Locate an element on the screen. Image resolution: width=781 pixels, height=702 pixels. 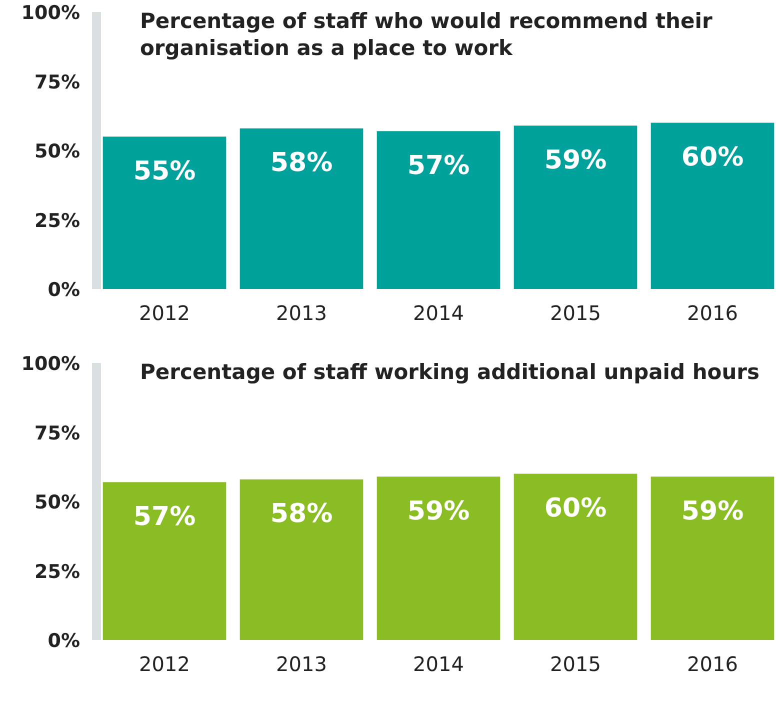
chart-title: Percentage of staff working additional unpaid hours is located at coordinates (450, 372).